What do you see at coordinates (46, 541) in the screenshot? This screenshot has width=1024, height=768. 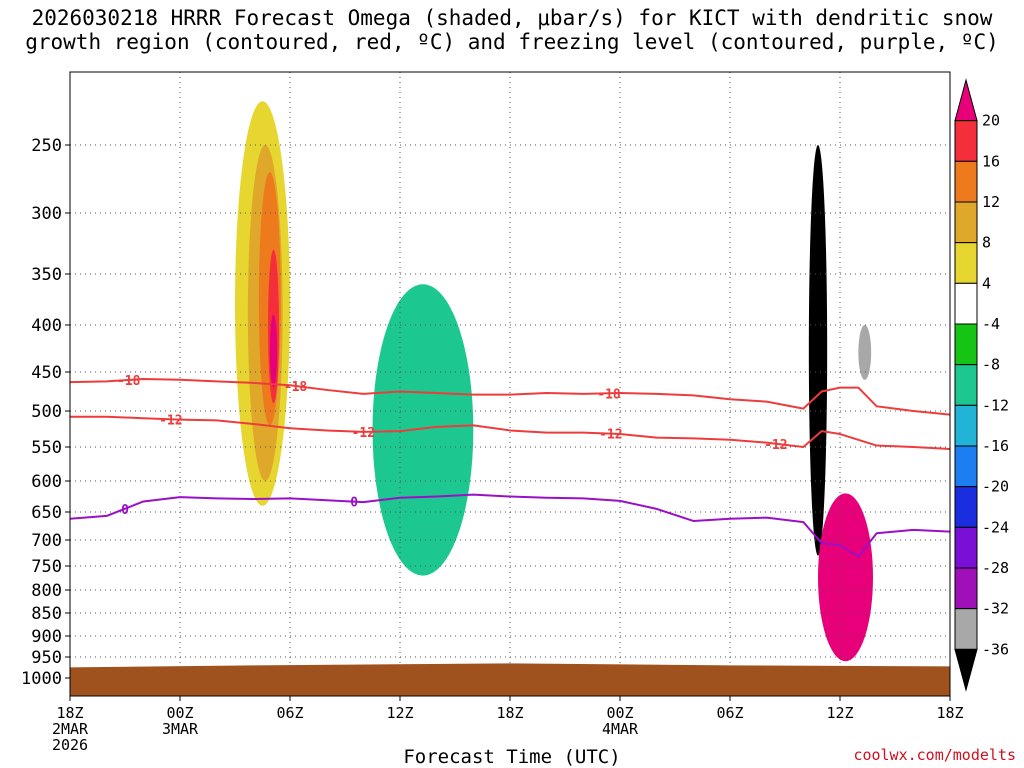 I see `y-tick-label: 700` at bounding box center [46, 541].